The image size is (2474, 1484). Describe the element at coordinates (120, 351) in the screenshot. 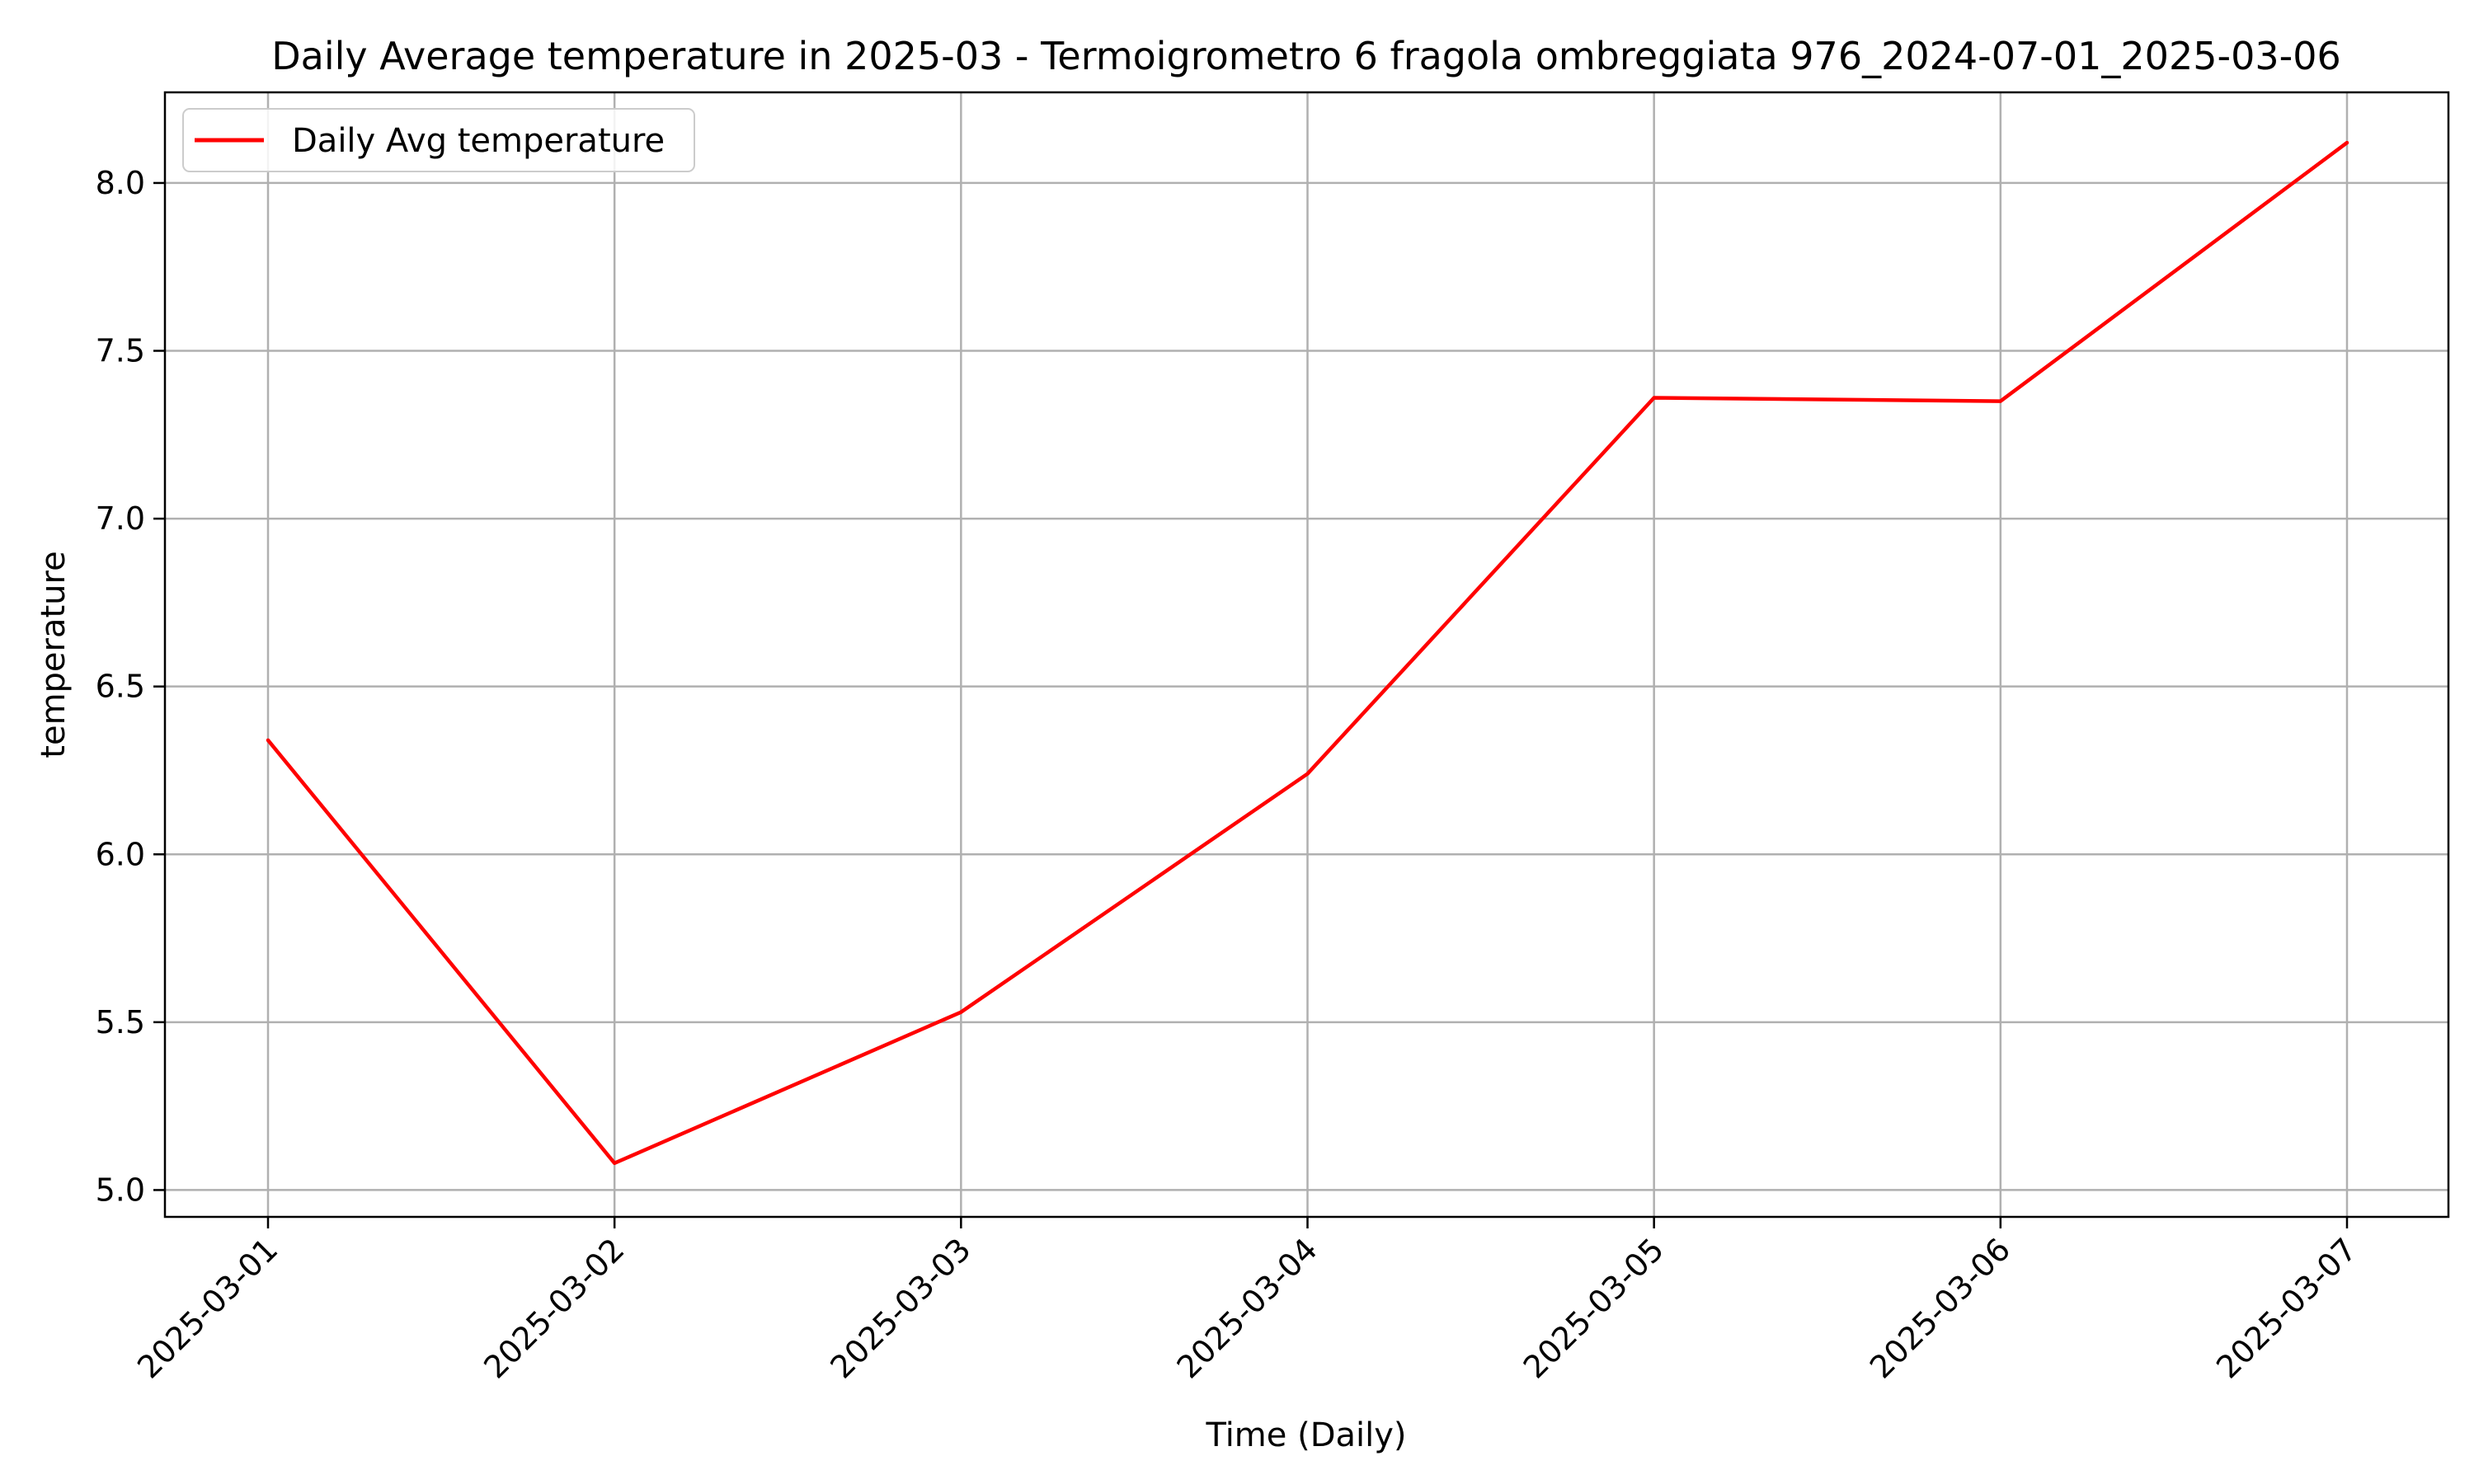

I see `y-tick-label: 7.5` at that location.